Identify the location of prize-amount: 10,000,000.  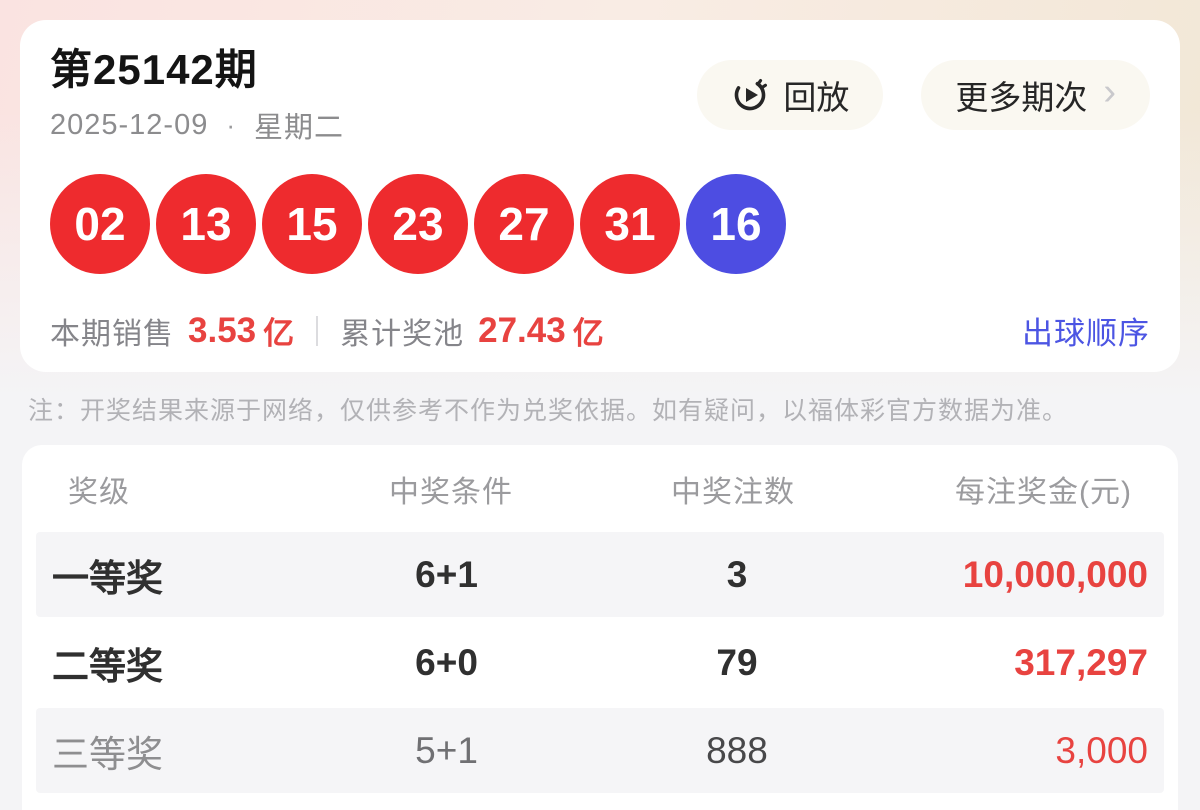
(1055, 574).